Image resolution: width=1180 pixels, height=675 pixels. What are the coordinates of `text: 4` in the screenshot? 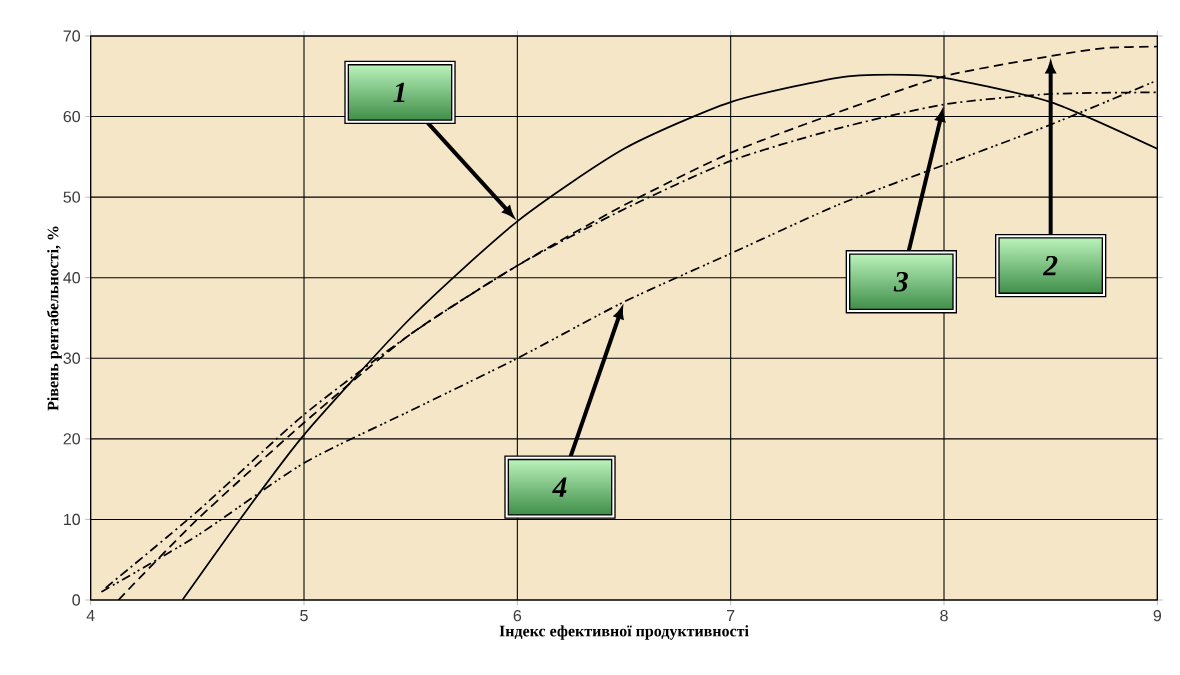 It's located at (559, 487).